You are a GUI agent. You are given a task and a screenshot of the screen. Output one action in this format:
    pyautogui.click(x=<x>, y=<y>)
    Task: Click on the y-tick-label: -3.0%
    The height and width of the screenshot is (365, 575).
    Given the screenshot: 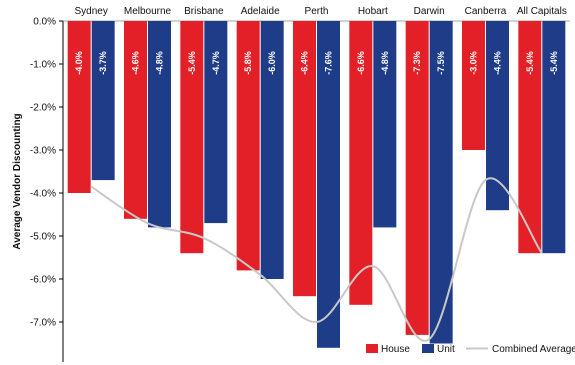 What is the action you would take?
    pyautogui.click(x=43, y=151)
    